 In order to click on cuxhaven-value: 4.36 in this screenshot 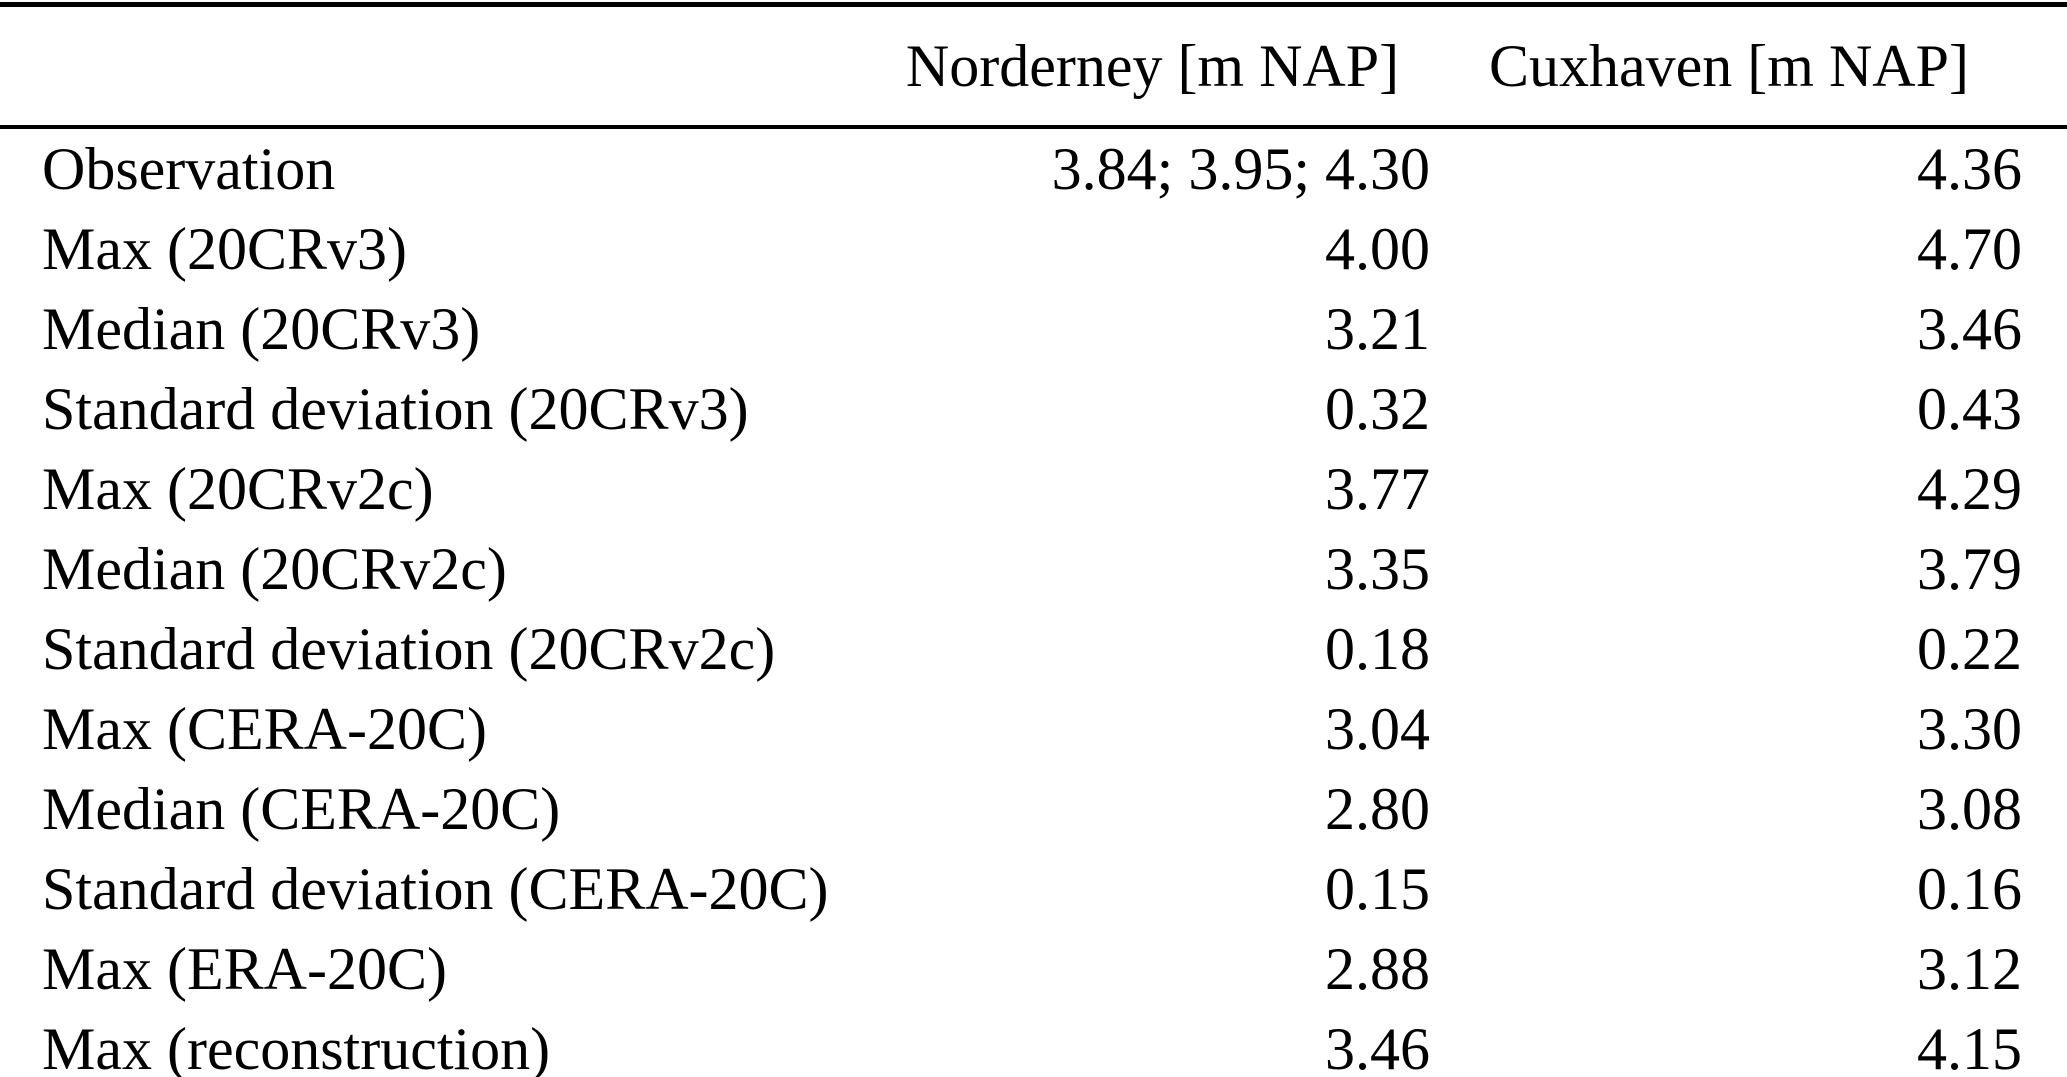, I will do `click(1969, 168)`.